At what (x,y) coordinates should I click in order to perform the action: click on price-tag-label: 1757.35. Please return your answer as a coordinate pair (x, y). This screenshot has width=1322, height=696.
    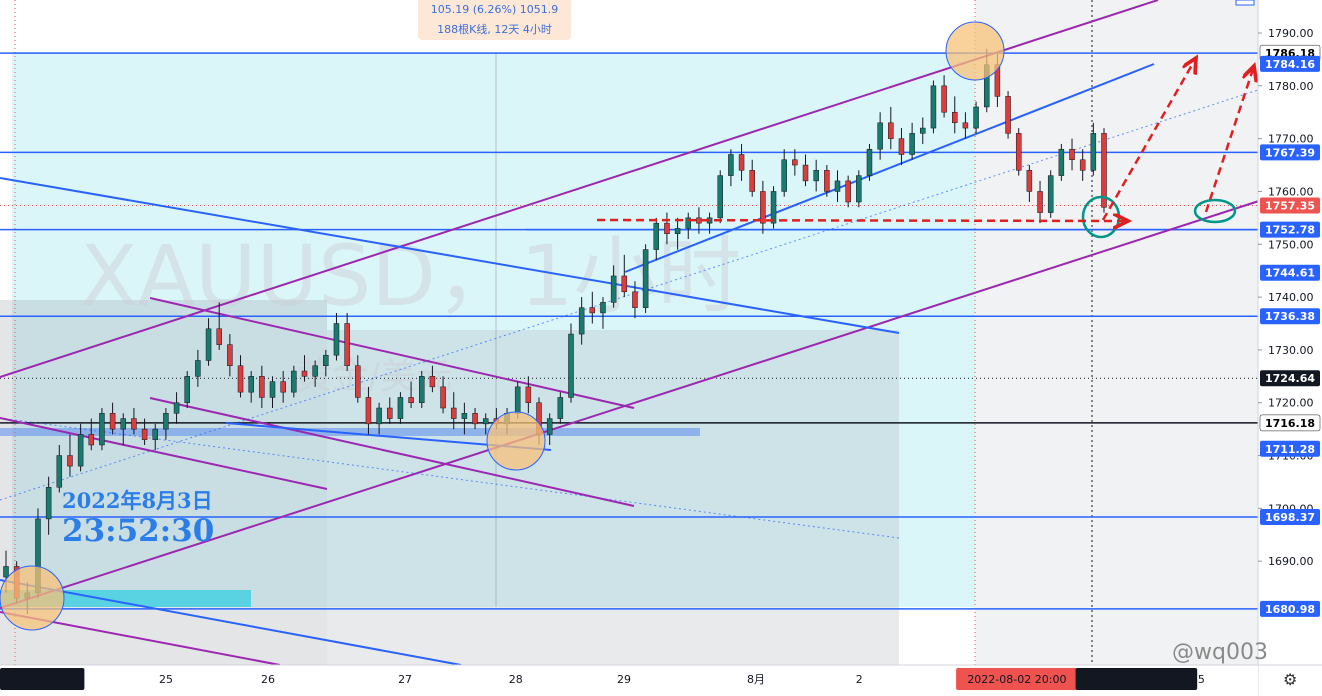
    Looking at the image, I should click on (1290, 205).